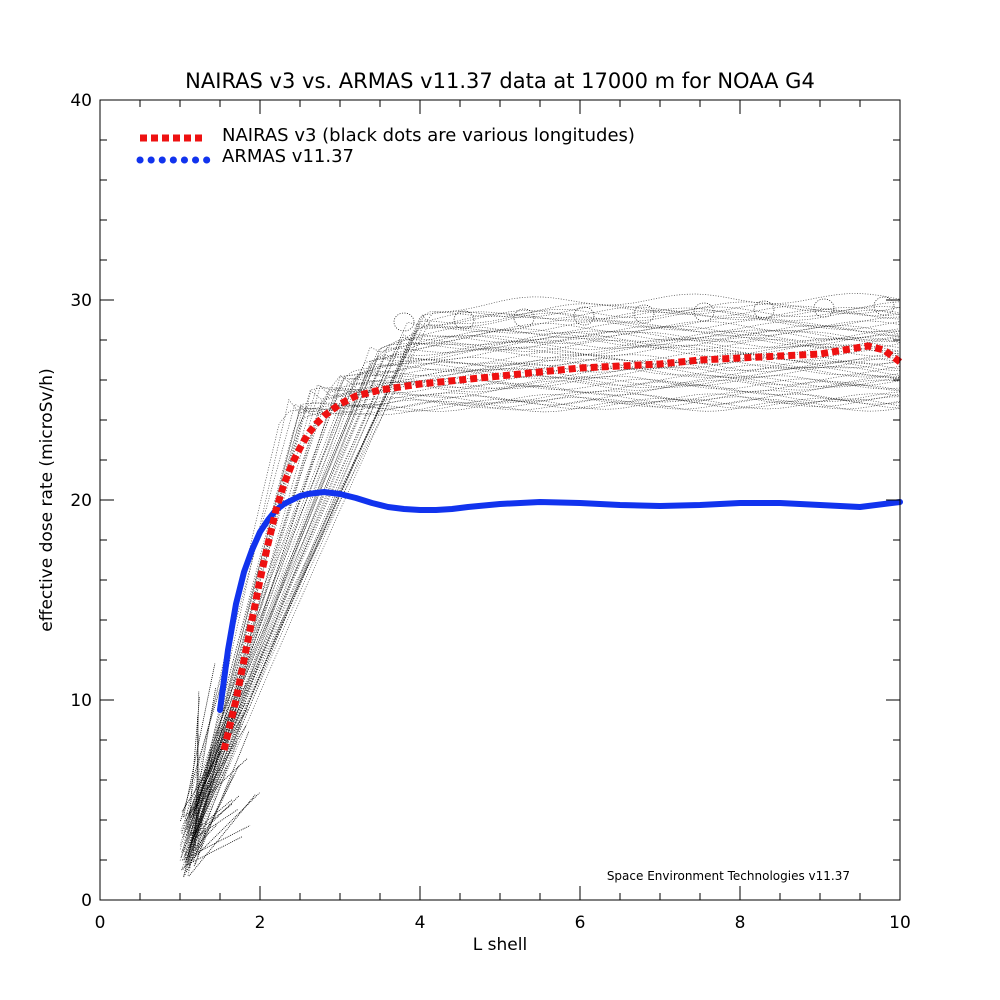 This screenshot has height=1000, width=1000. What do you see at coordinates (81, 701) in the screenshot?
I see `y-tick-label: 10` at bounding box center [81, 701].